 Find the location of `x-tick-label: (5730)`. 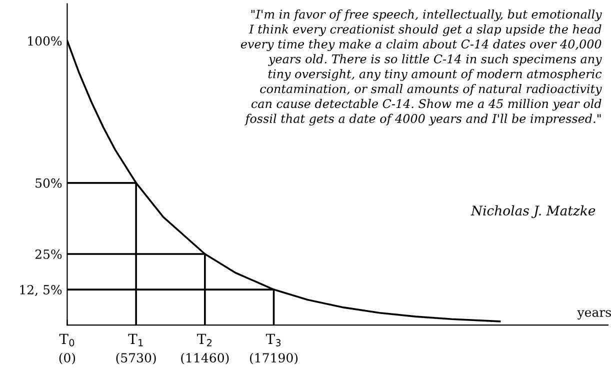

x-tick-label: (5730) is located at coordinates (136, 358).